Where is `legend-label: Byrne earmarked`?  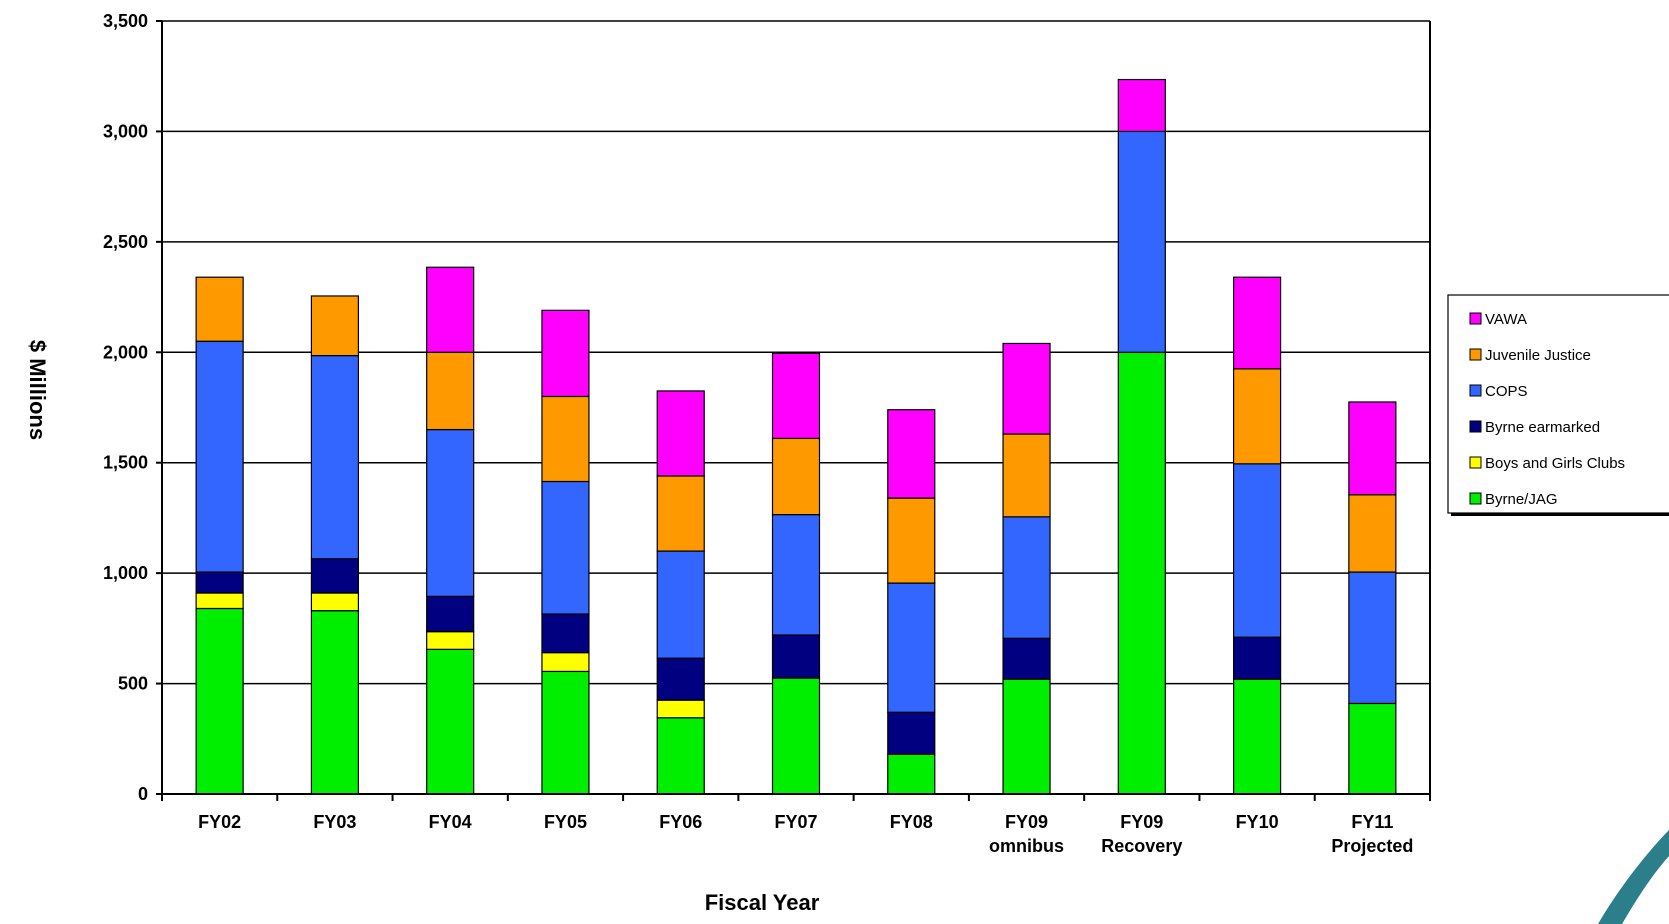
legend-label: Byrne earmarked is located at coordinates (1542, 427).